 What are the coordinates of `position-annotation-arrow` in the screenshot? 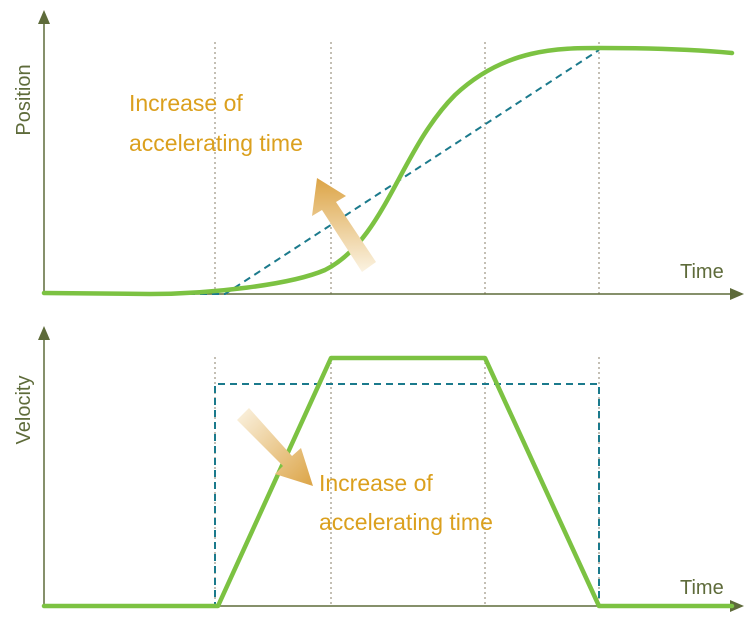 It's located at (344, 225).